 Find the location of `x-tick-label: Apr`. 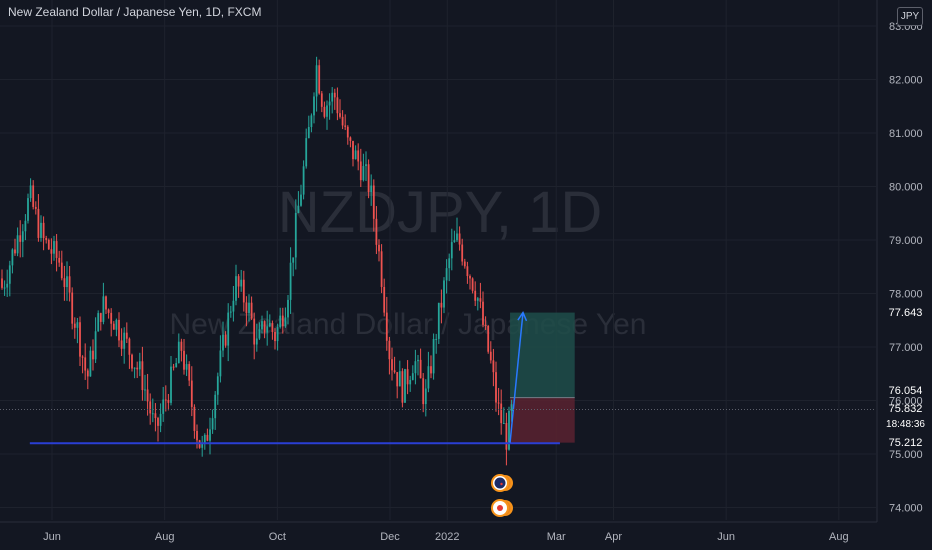

x-tick-label: Apr is located at coordinates (613, 537).